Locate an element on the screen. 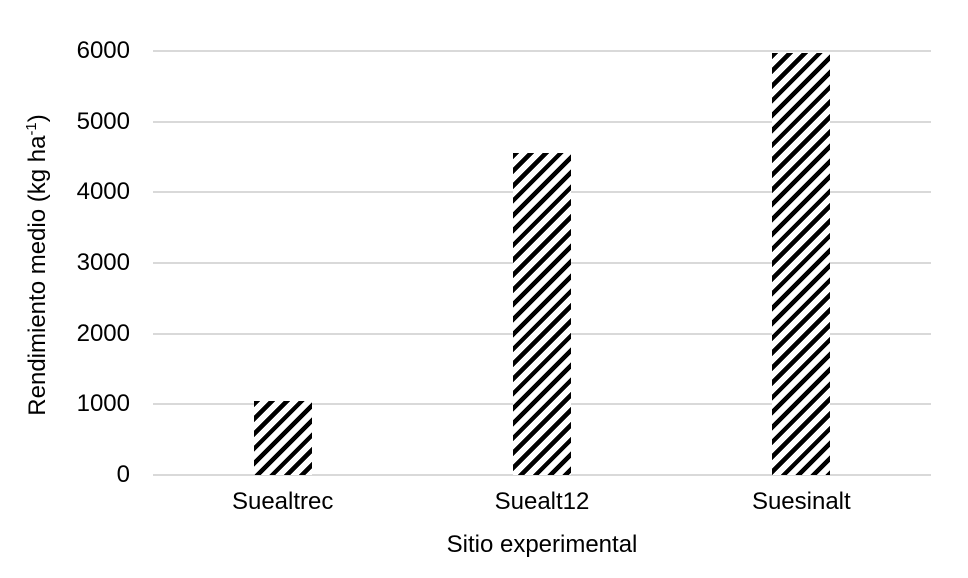 This screenshot has height=578, width=968. category-label-suealt12: Suealt12 is located at coordinates (542, 501).